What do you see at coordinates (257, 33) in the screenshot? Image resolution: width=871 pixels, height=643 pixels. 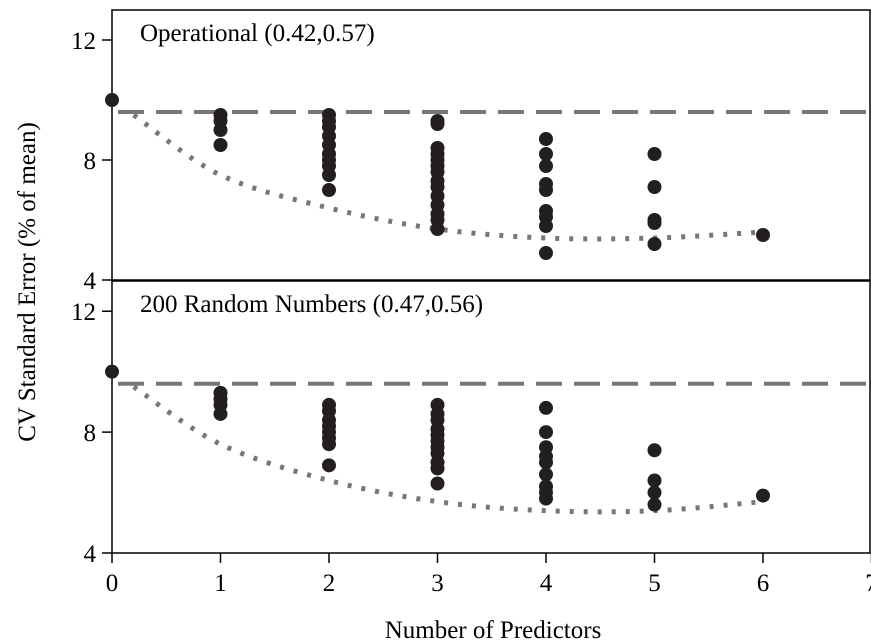 I see `panel-title: Operational (0.42,0.57)` at bounding box center [257, 33].